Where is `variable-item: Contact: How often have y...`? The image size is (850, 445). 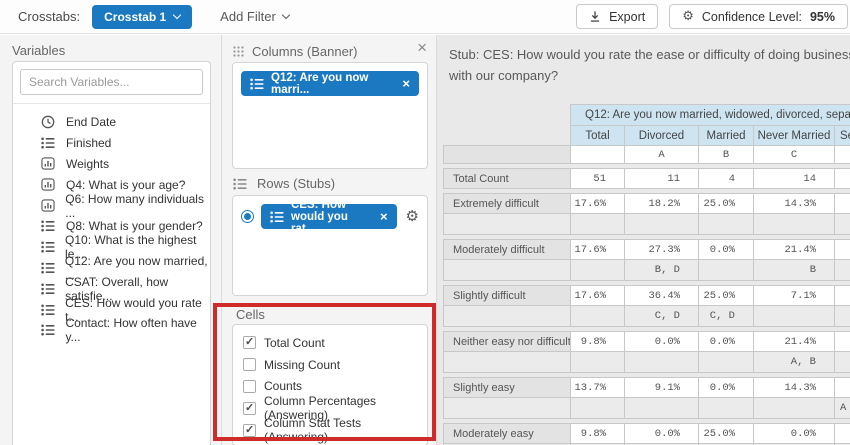
variable-item: Contact: How often have y... is located at coordinates (125, 330).